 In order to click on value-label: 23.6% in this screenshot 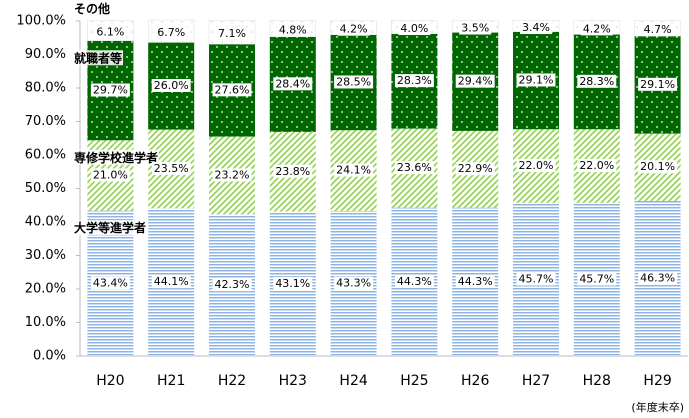, I will do `click(414, 167)`.